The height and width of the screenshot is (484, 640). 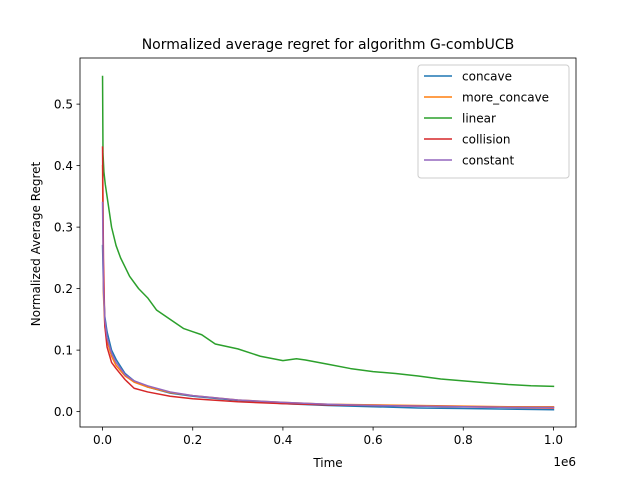 I want to click on x-tick-label: 1.0, so click(x=553, y=440).